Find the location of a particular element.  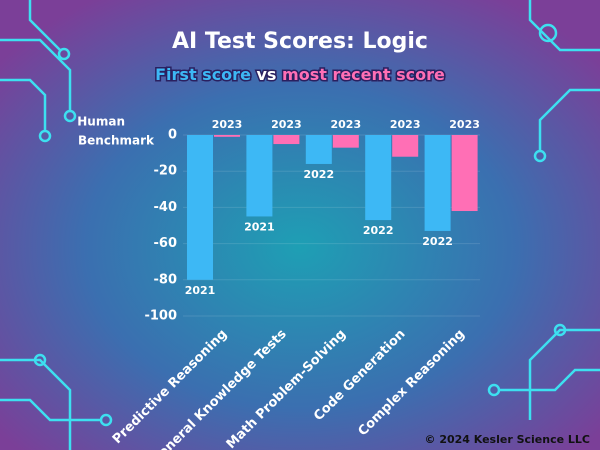

legend: First score vs most recent score is located at coordinates (300, 74).